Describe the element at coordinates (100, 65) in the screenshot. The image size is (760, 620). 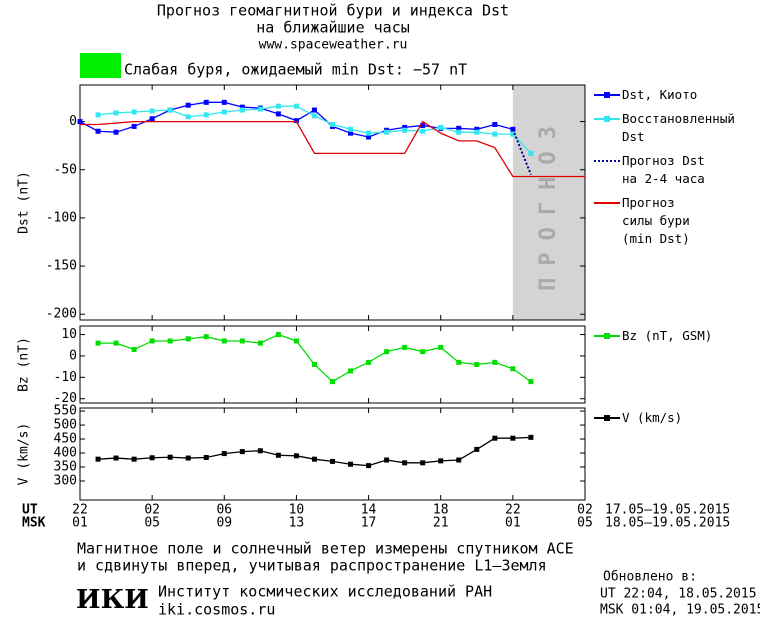
I see `status-indicator` at that location.